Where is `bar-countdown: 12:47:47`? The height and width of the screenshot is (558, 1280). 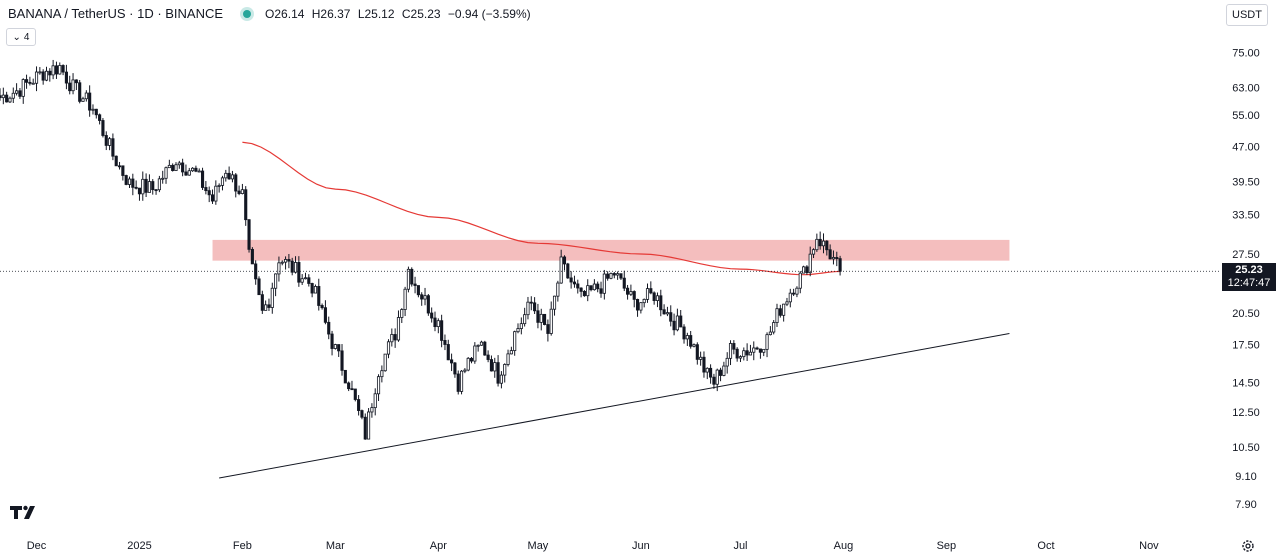
bar-countdown: 12:47:47 is located at coordinates (1249, 283).